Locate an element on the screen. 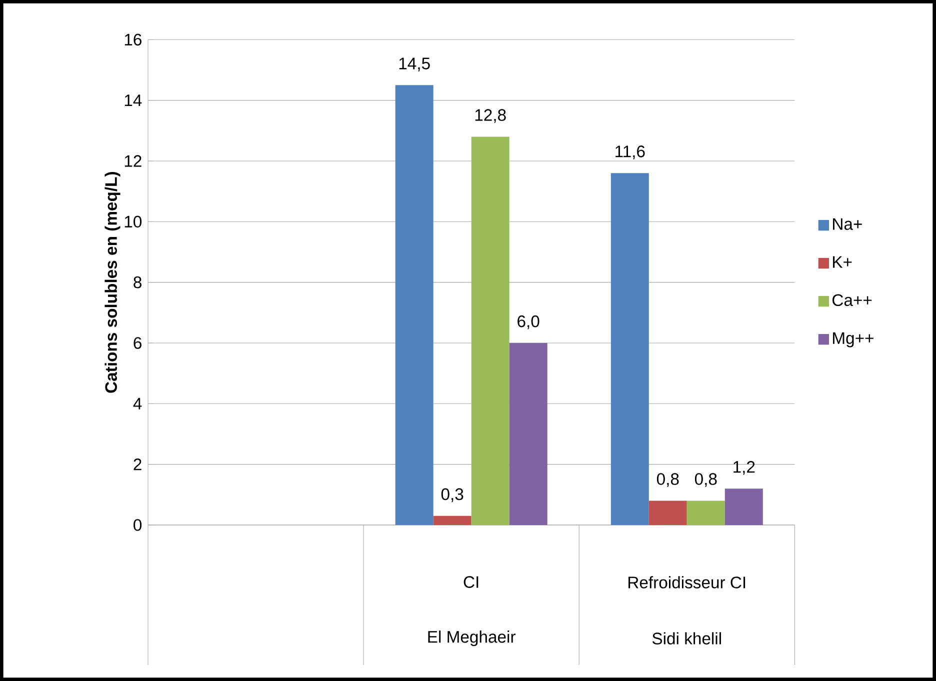 This screenshot has height=681, width=936. legend-label: Ca++ is located at coordinates (852, 300).